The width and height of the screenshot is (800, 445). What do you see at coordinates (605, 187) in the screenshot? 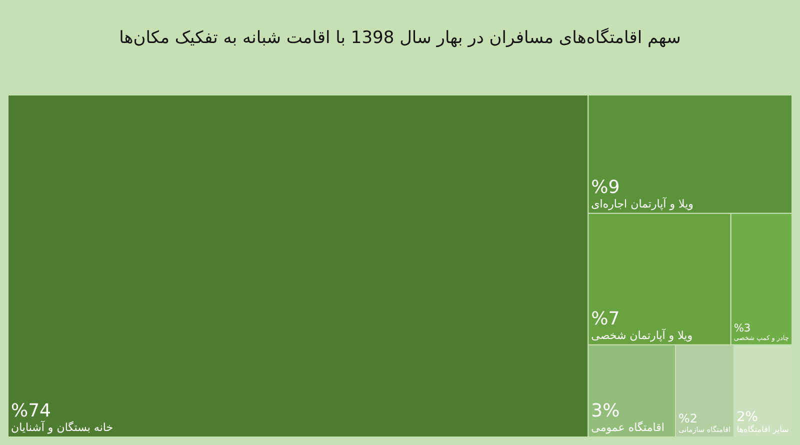
I see `data-label: %9` at bounding box center [605, 187].